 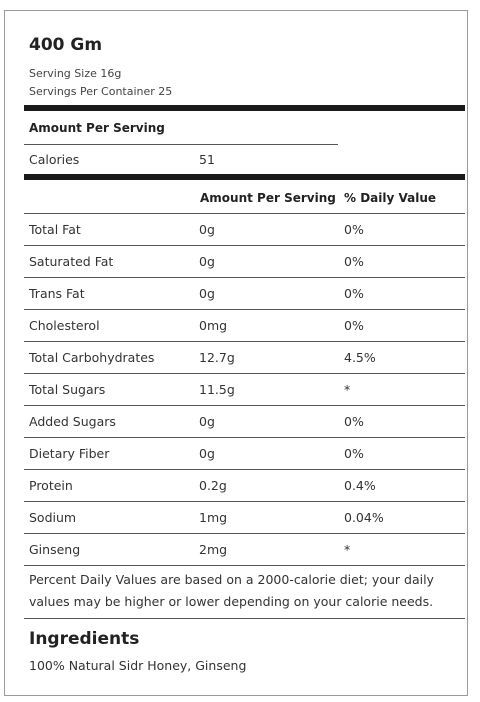 I want to click on nutrient-amount: 2mg, so click(x=213, y=549).